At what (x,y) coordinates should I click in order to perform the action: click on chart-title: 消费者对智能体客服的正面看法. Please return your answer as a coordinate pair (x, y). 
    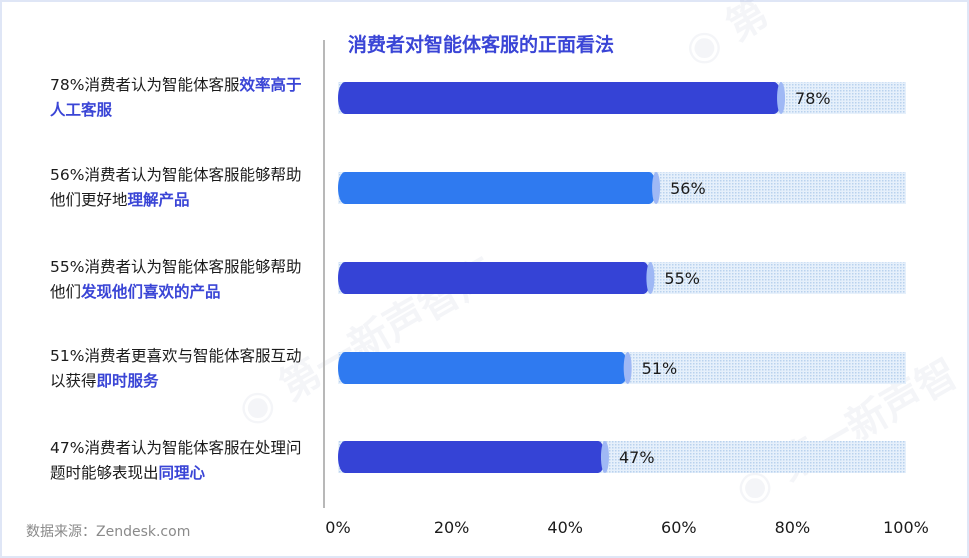
    Looking at the image, I should click on (481, 45).